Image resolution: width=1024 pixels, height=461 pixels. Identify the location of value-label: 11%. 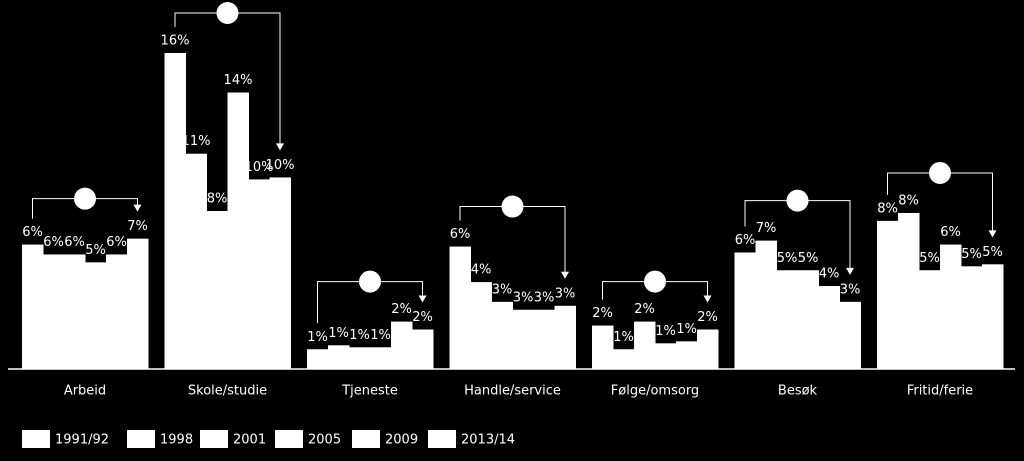
(196, 141).